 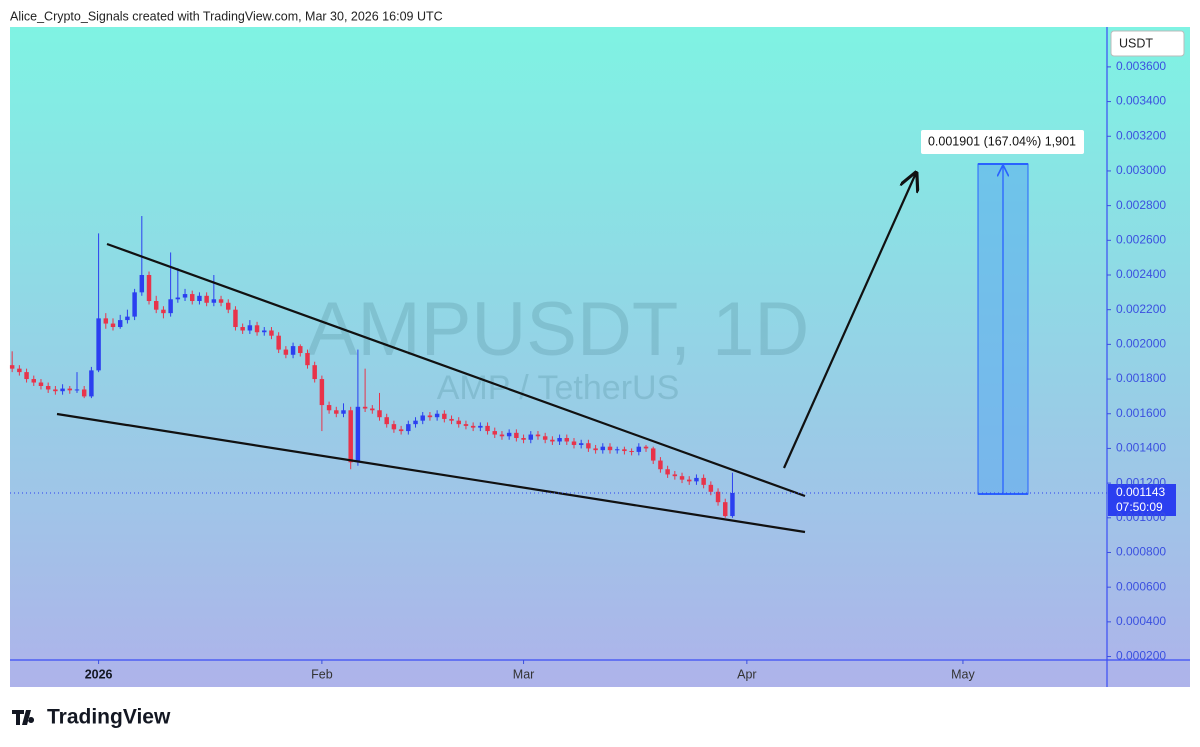 What do you see at coordinates (1141, 274) in the screenshot?
I see `y-tick-label: 0.002400` at bounding box center [1141, 274].